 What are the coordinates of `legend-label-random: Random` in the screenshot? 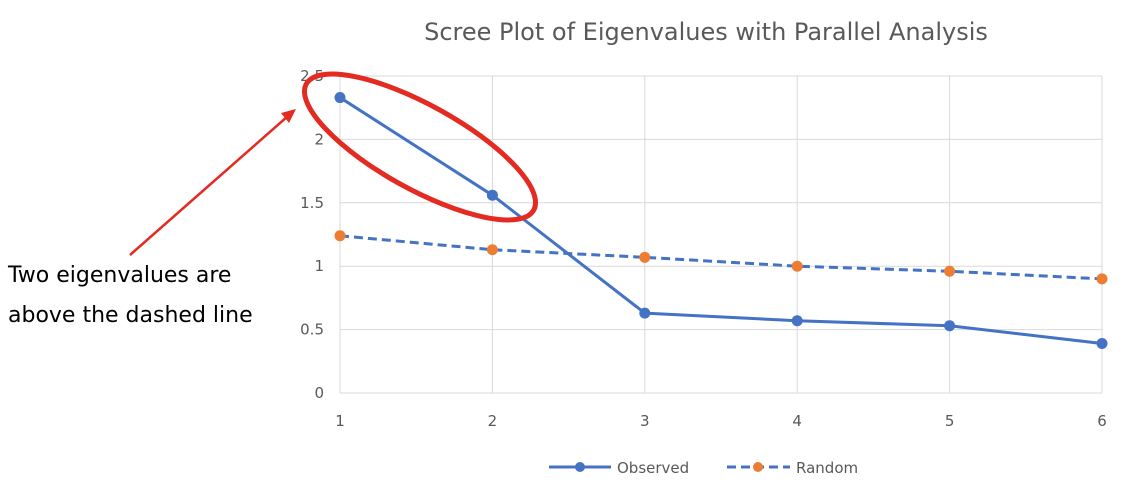 It's located at (827, 468).